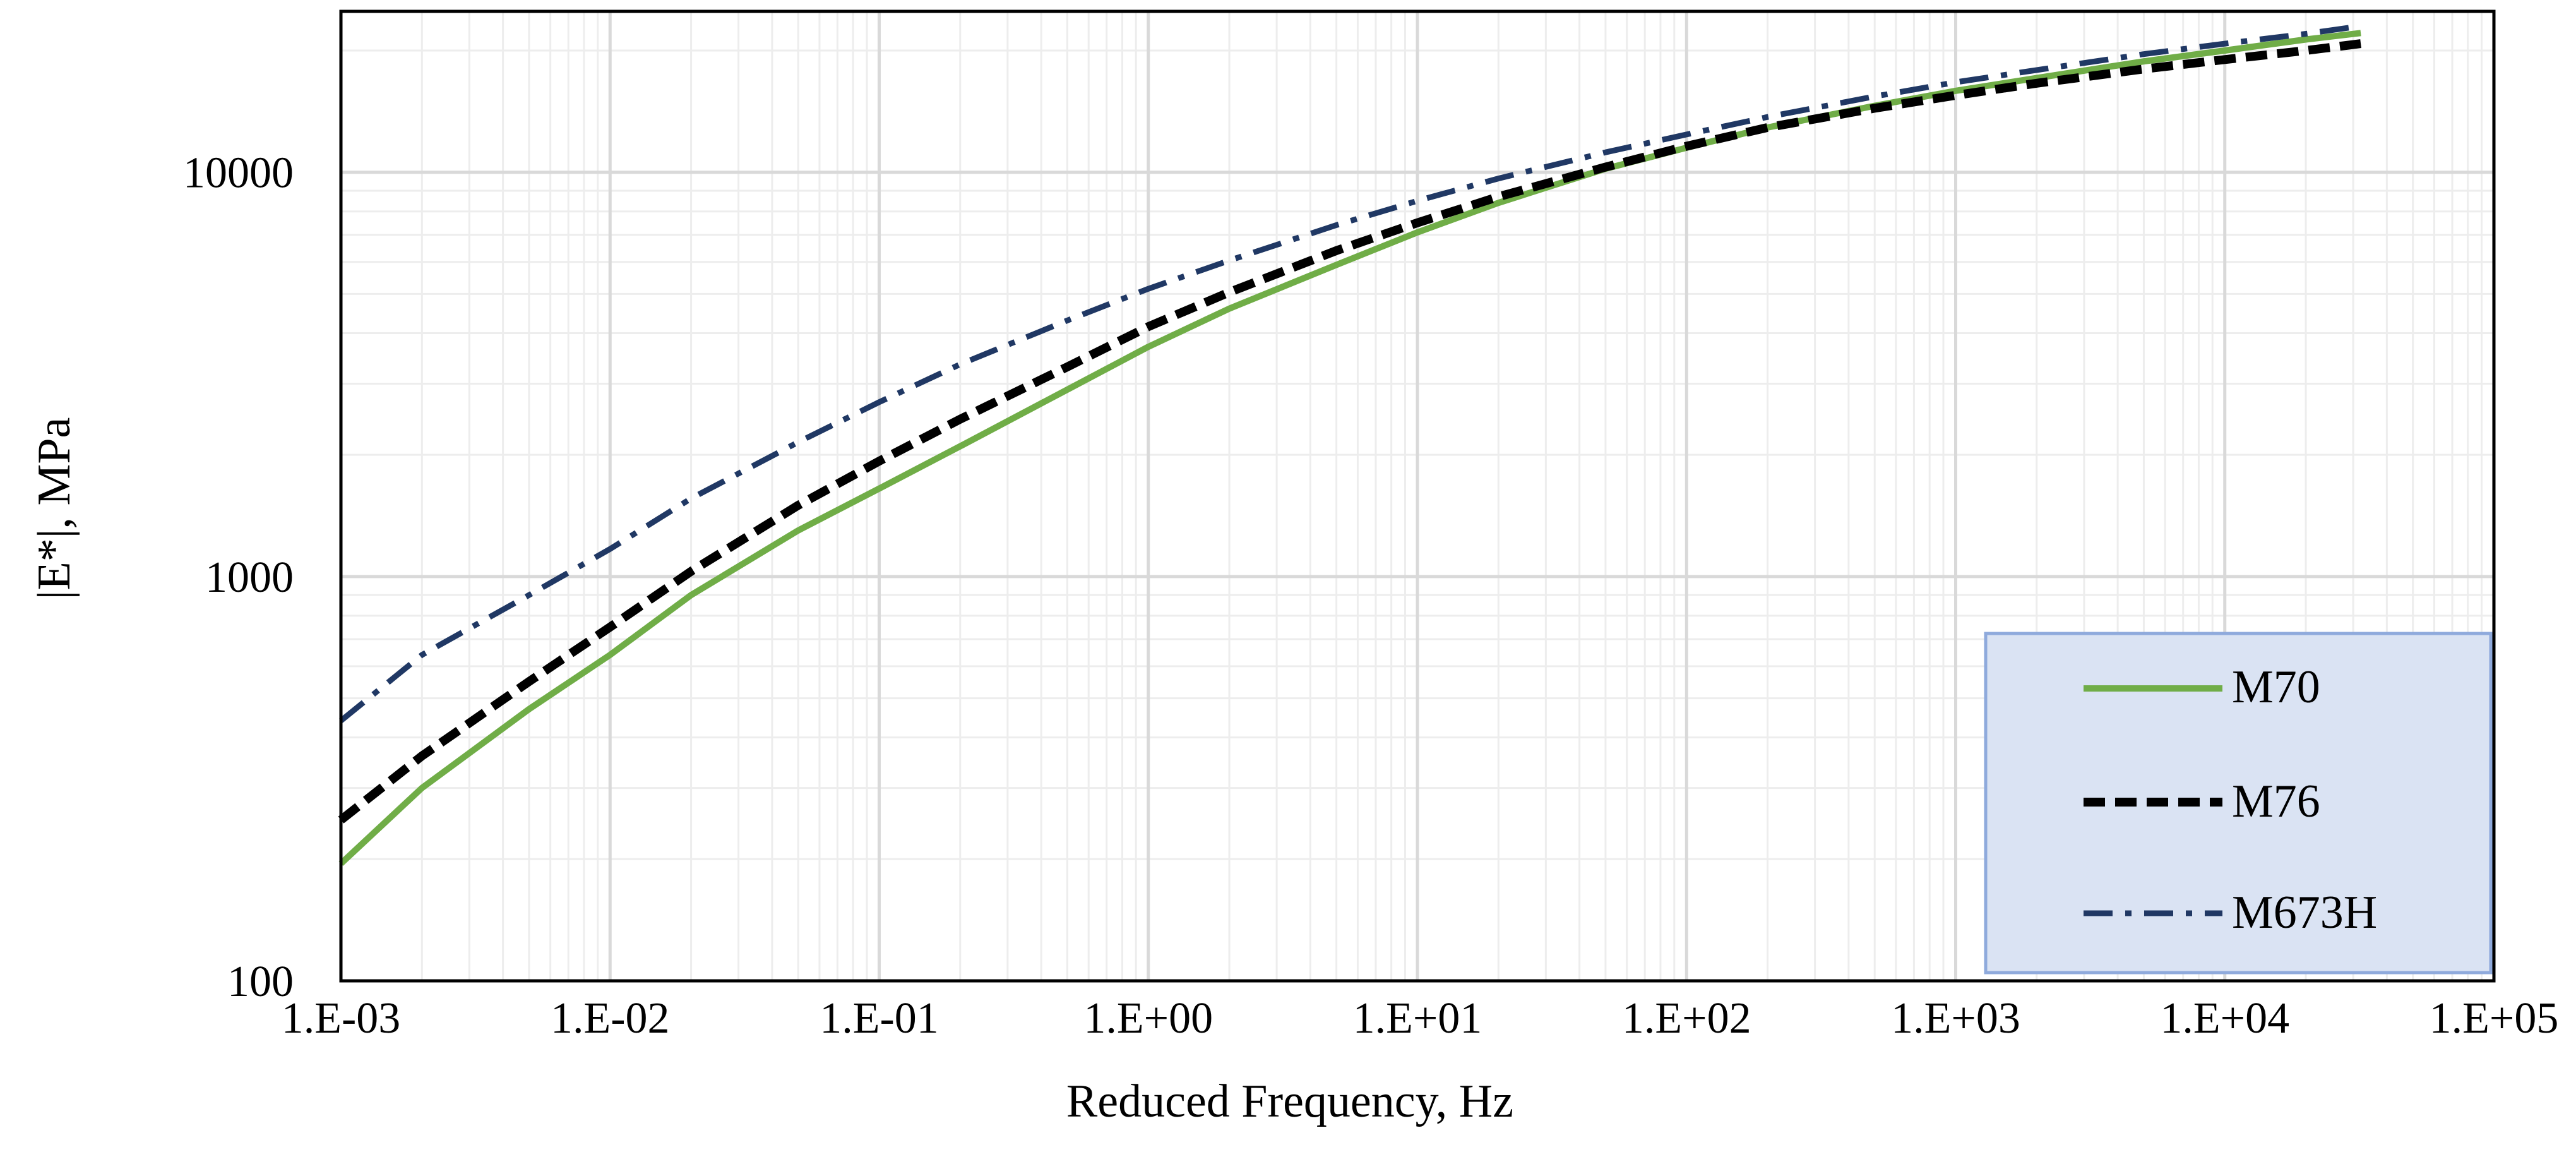 The height and width of the screenshot is (1152, 2576). Describe the element at coordinates (260, 981) in the screenshot. I see `y-tick-label: 100` at that location.